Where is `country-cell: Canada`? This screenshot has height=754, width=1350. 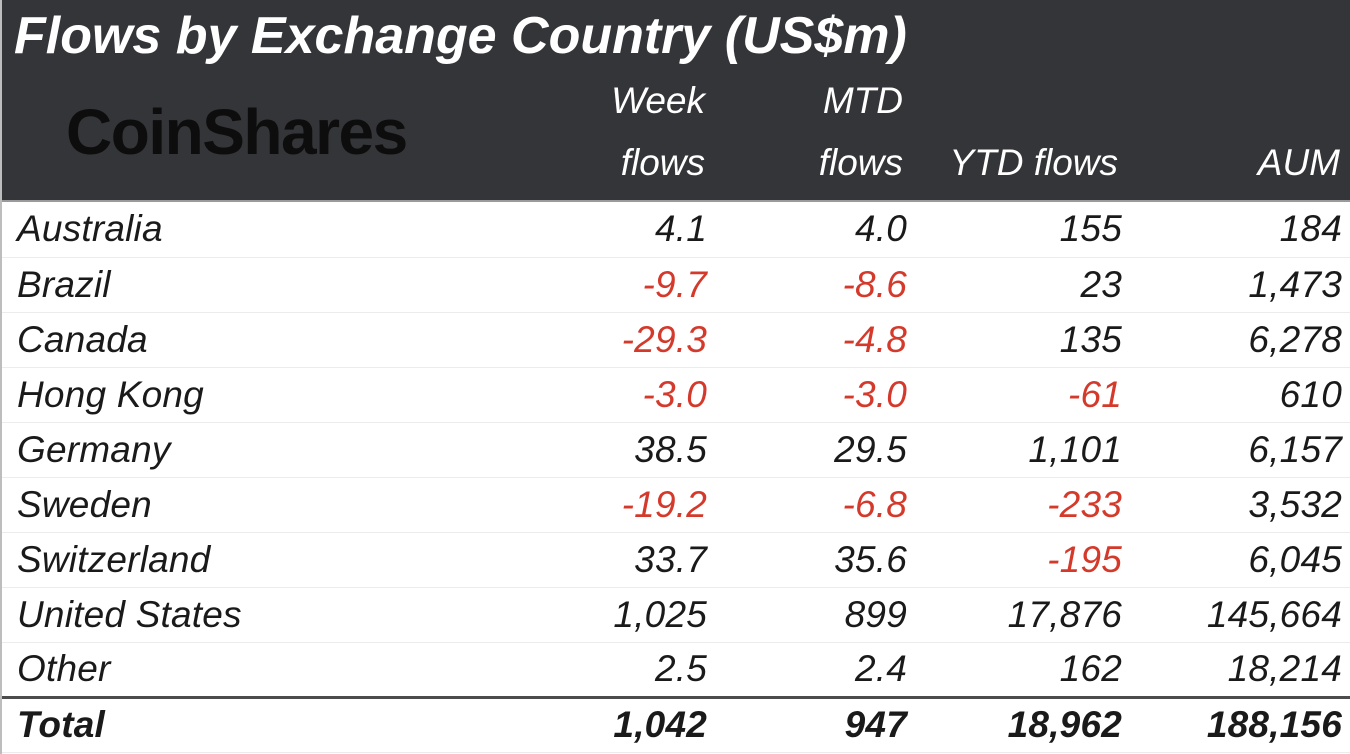 country-cell: Canada is located at coordinates (197, 340).